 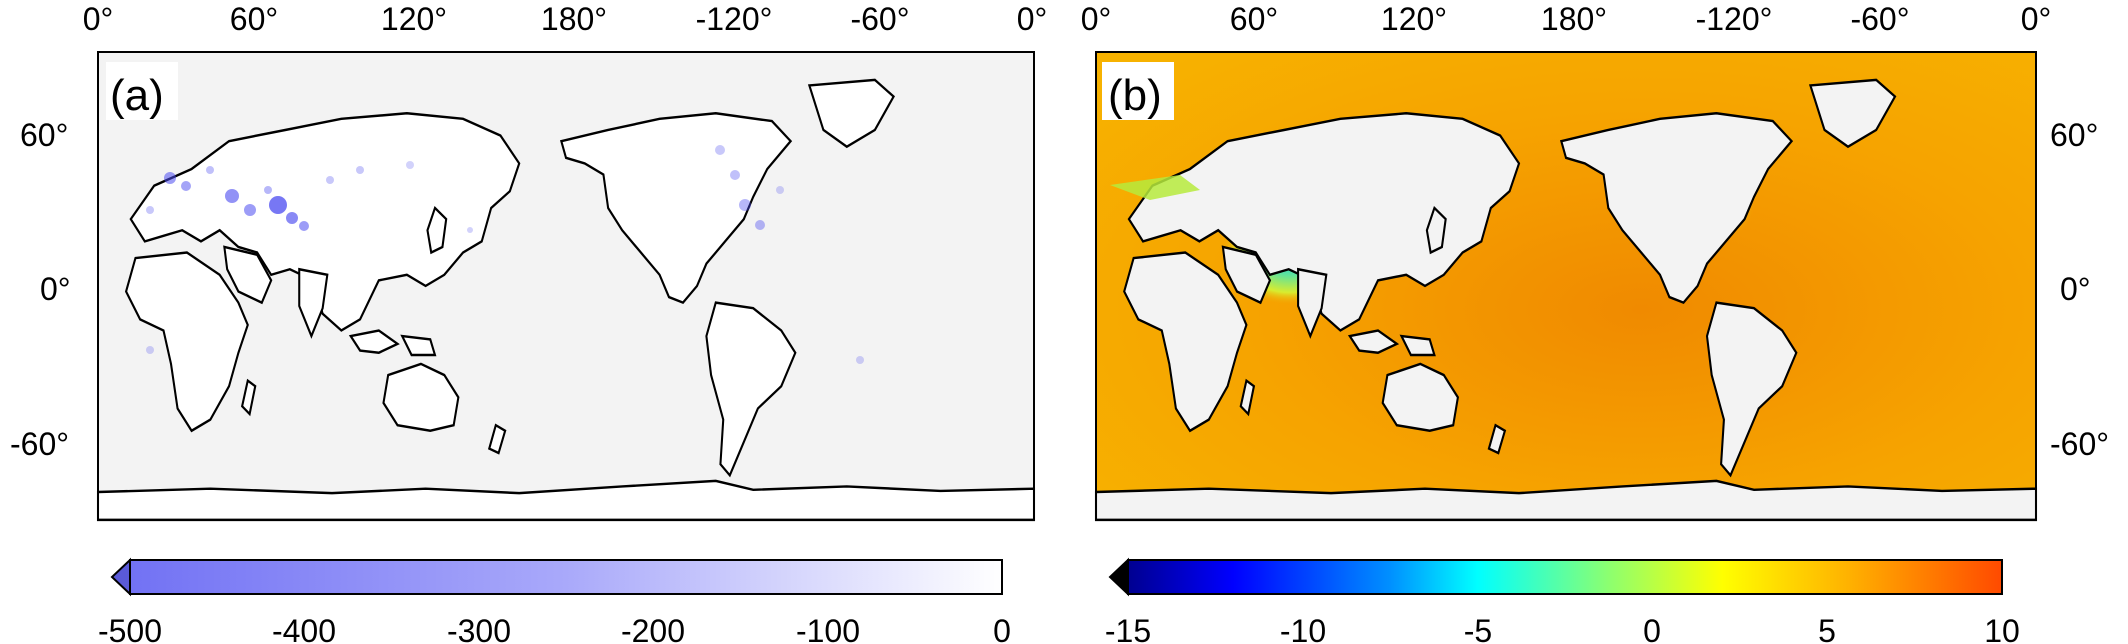 I want to click on colorbar-tick: -100, so click(x=828, y=628).